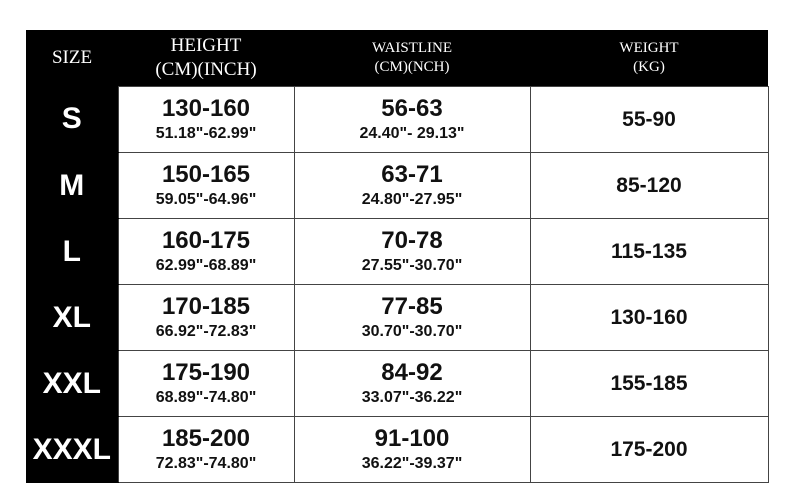 The image size is (800, 489). What do you see at coordinates (206, 174) in the screenshot?
I see `height-cm: 150-165` at bounding box center [206, 174].